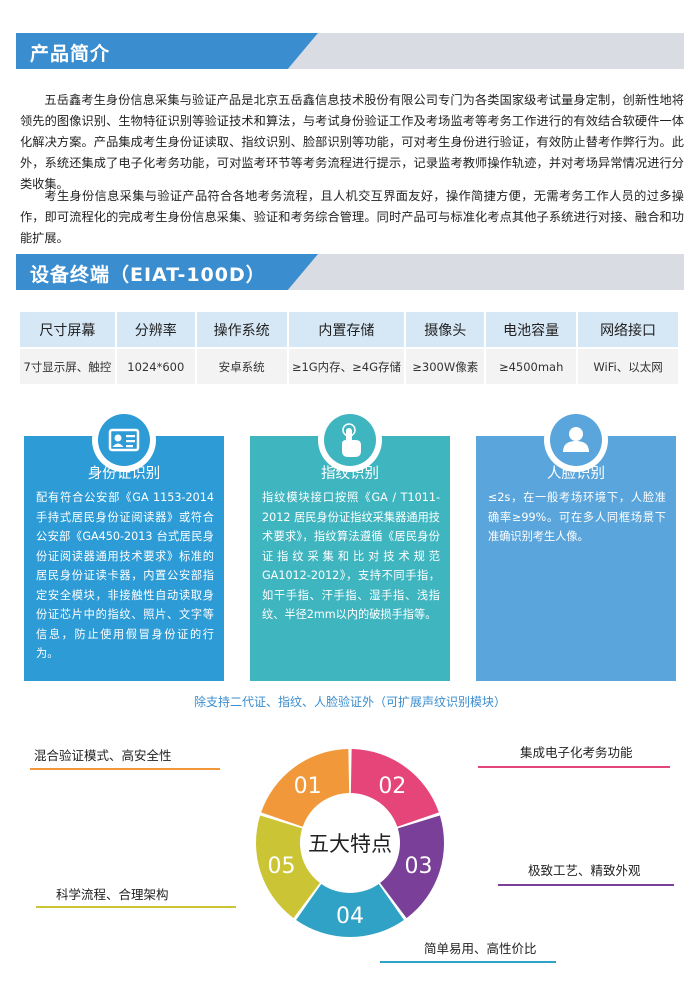 This screenshot has width=700, height=1000. Describe the element at coordinates (628, 365) in the screenshot. I see `spec-value: WiFi、以太网` at that location.